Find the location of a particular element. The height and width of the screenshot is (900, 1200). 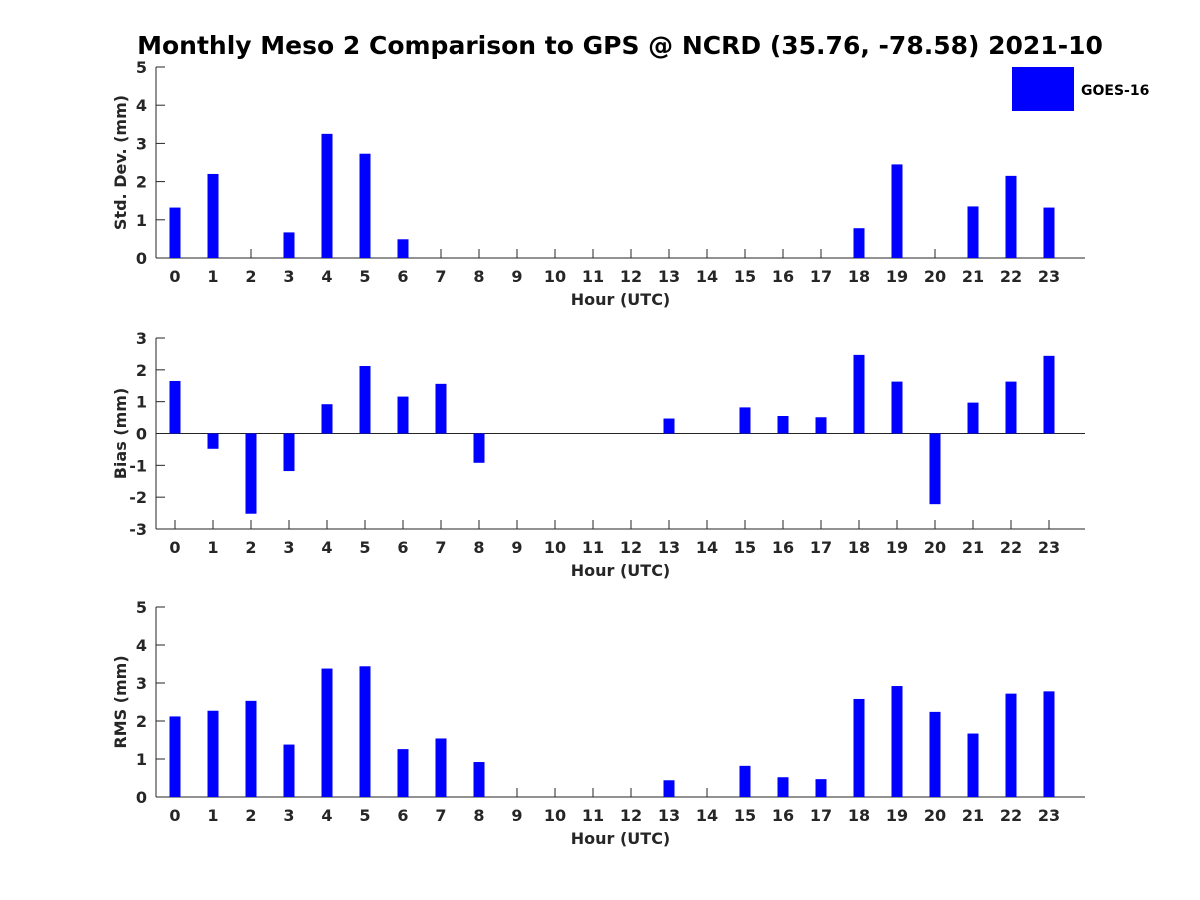

x-tick-label: 12 is located at coordinates (631, 276).